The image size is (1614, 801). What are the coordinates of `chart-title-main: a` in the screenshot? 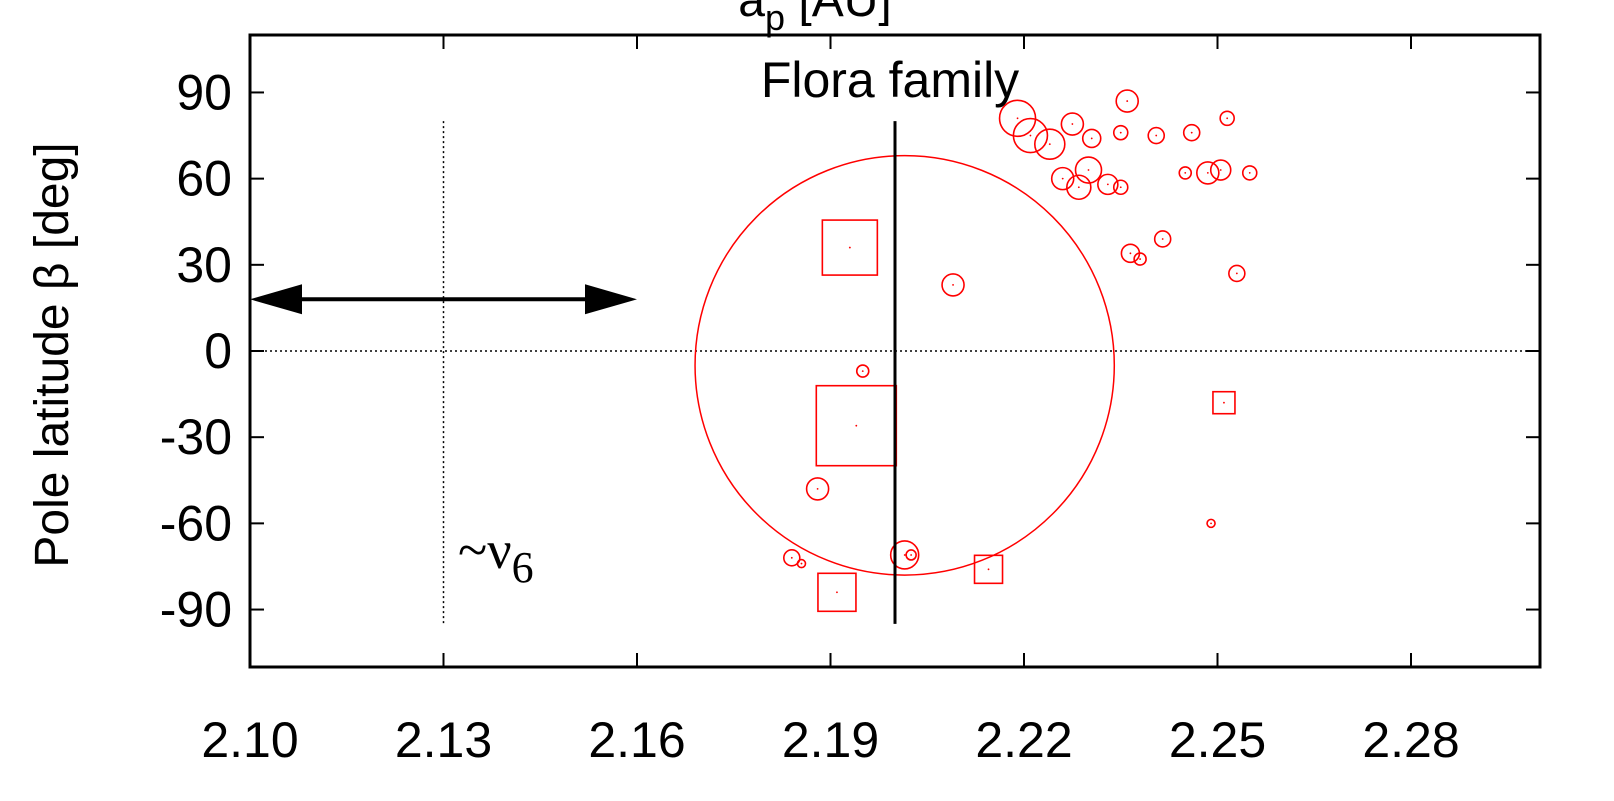 It's located at (751, 13).